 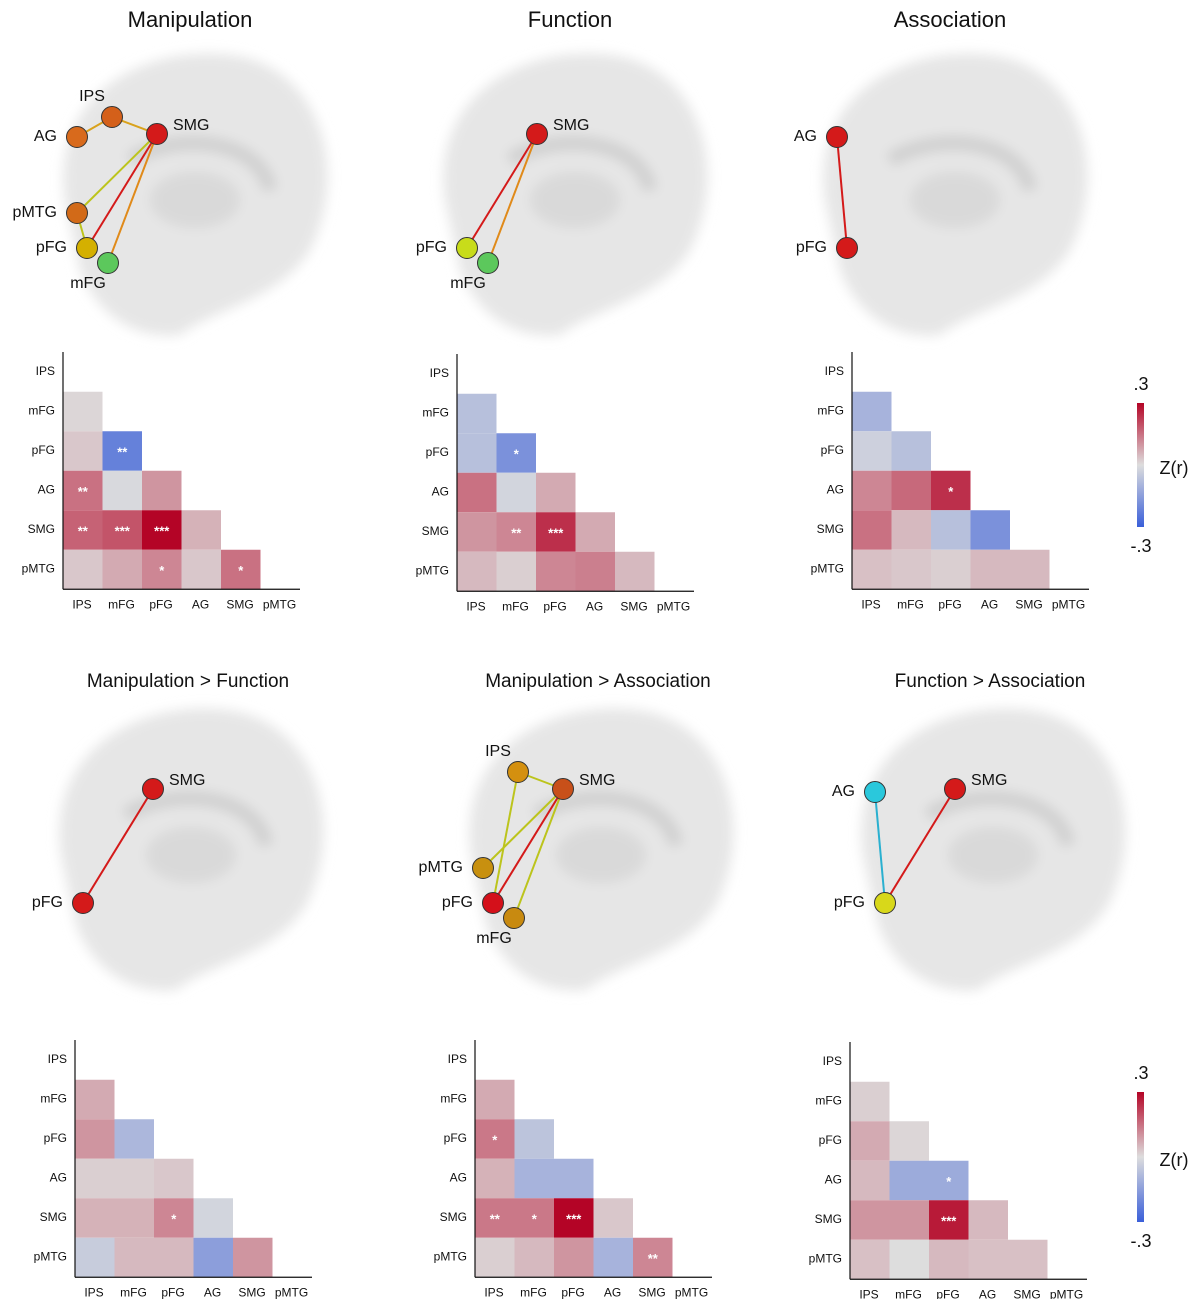 What do you see at coordinates (990, 681) in the screenshot?
I see `panel-title: Function > Association` at bounding box center [990, 681].